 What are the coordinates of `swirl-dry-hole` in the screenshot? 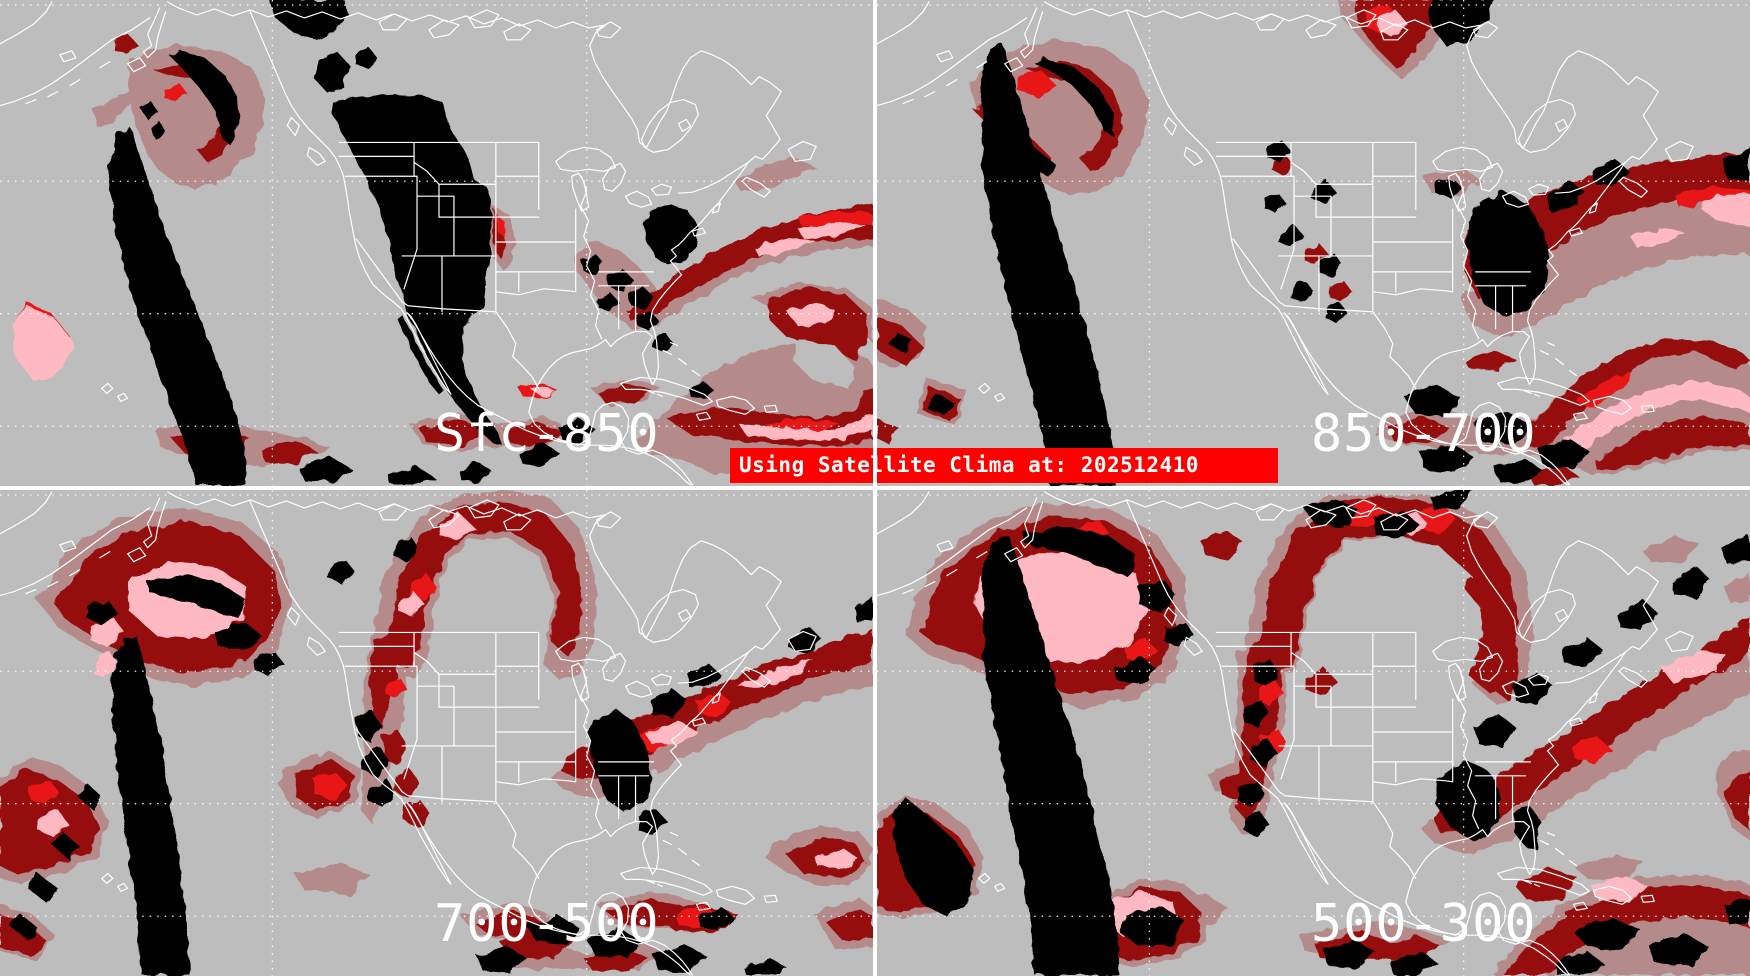 It's located at (824, 363).